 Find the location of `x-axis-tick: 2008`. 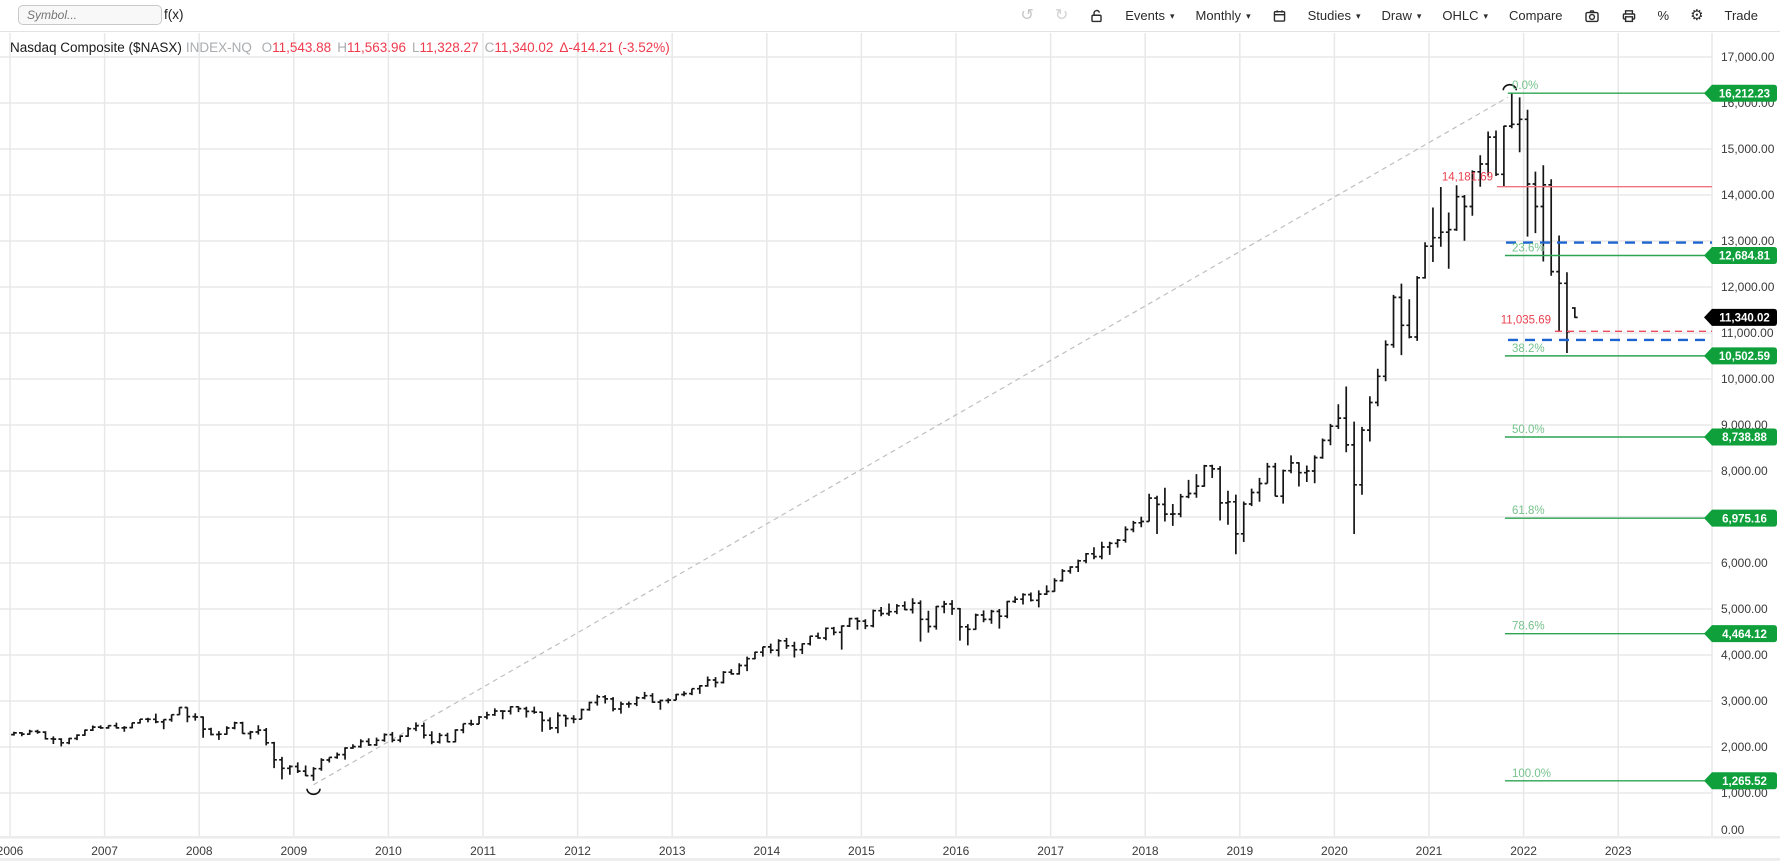

x-axis-tick: 2008 is located at coordinates (199, 851).